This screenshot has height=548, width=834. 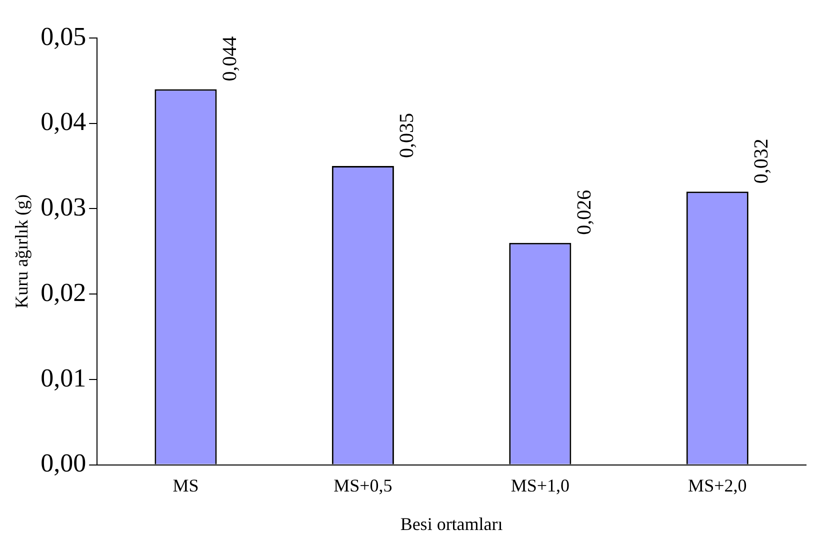 I want to click on data-label: 0,035, so click(x=407, y=135).